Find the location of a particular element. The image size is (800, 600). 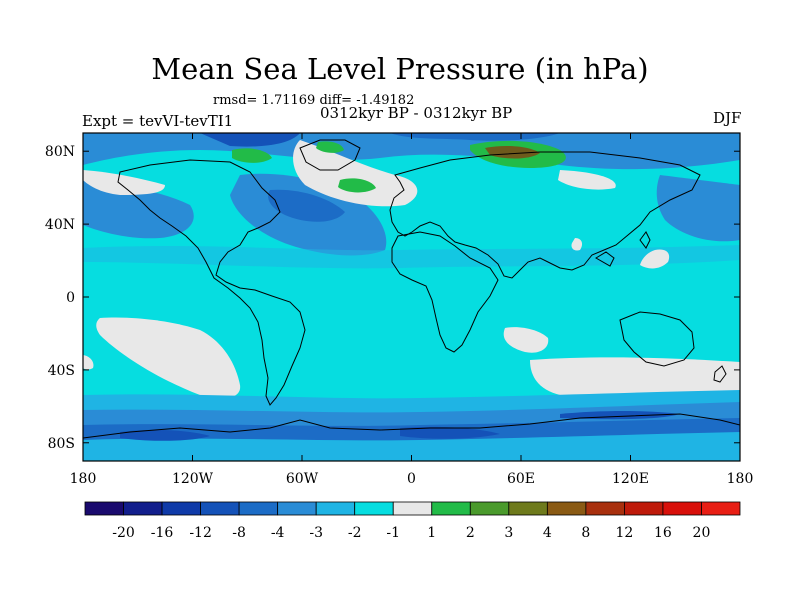

field-positive-north-atlantic is located at coordinates (357, 185).